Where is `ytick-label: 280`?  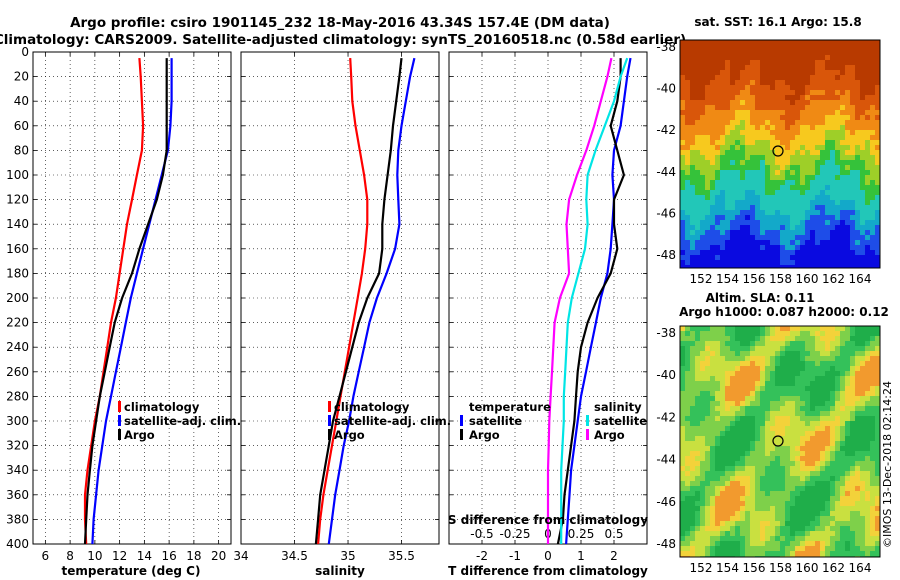 ytick-label: 280 is located at coordinates (17, 396).